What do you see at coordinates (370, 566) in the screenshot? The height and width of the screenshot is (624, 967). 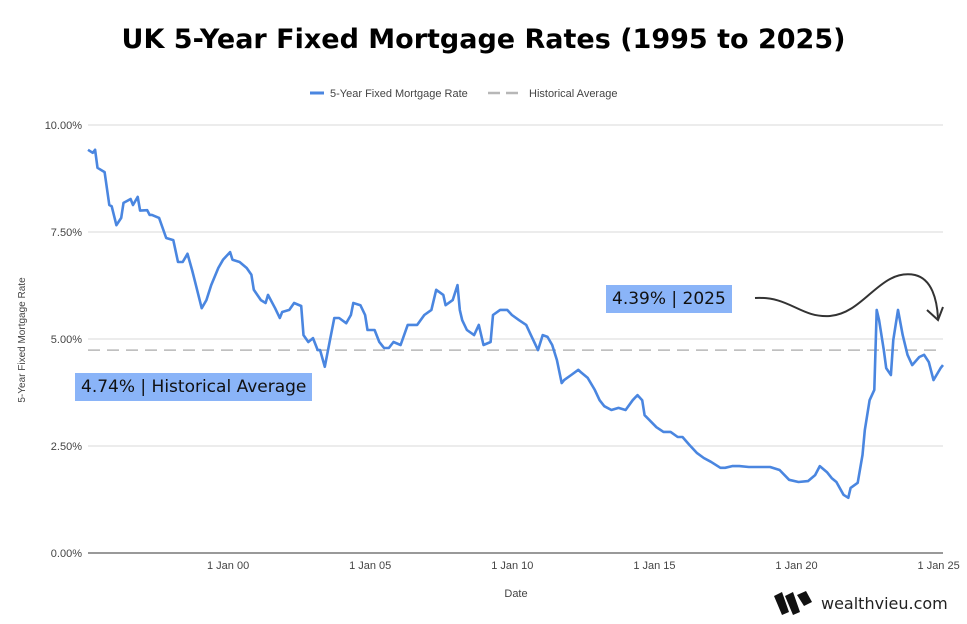 I see `x-tick-label: 1 Jan 05` at bounding box center [370, 566].